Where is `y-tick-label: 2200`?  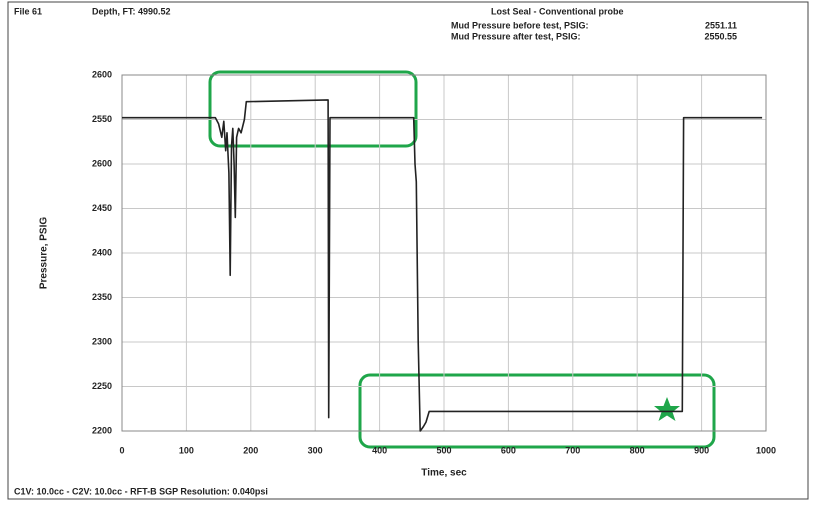
y-tick-label: 2200 is located at coordinates (102, 430).